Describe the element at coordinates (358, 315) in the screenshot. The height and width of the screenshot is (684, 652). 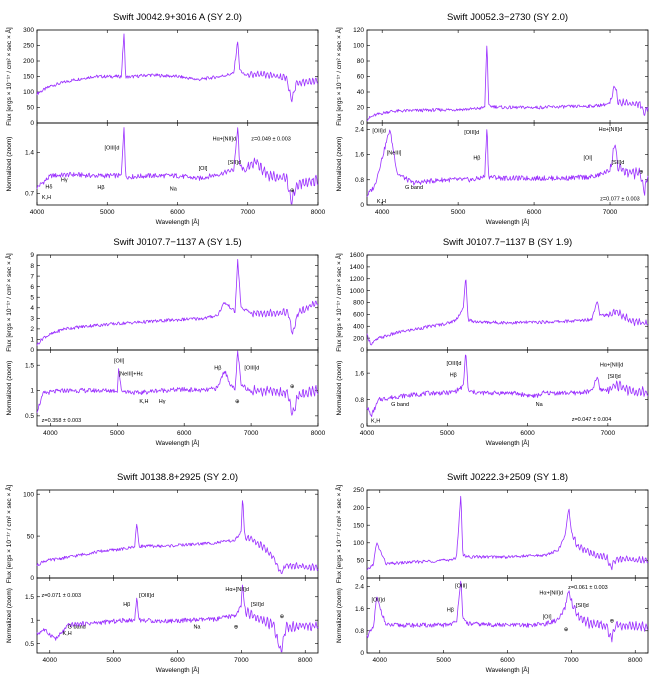
I see `y-tick-label: 600` at that location.